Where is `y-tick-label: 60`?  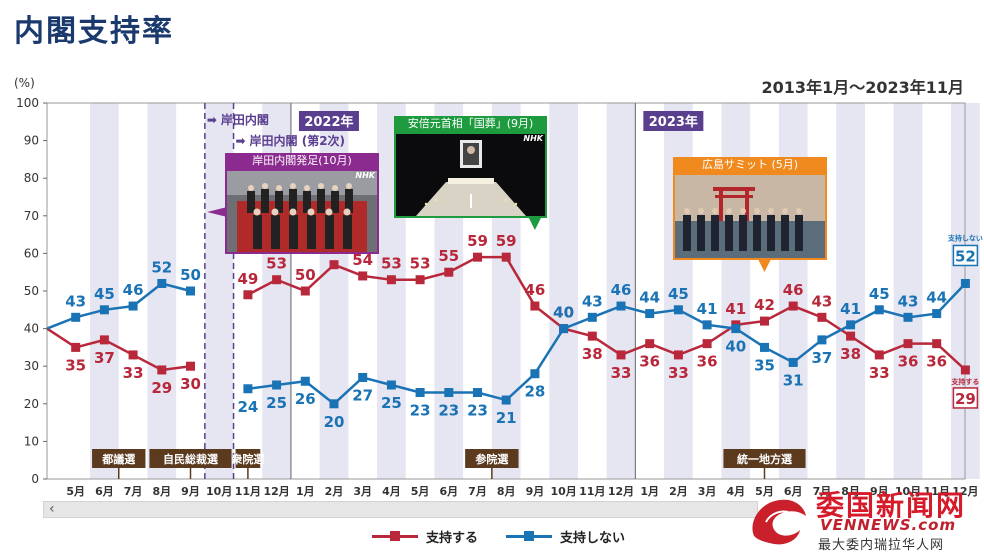 y-tick-label: 60 is located at coordinates (31, 253).